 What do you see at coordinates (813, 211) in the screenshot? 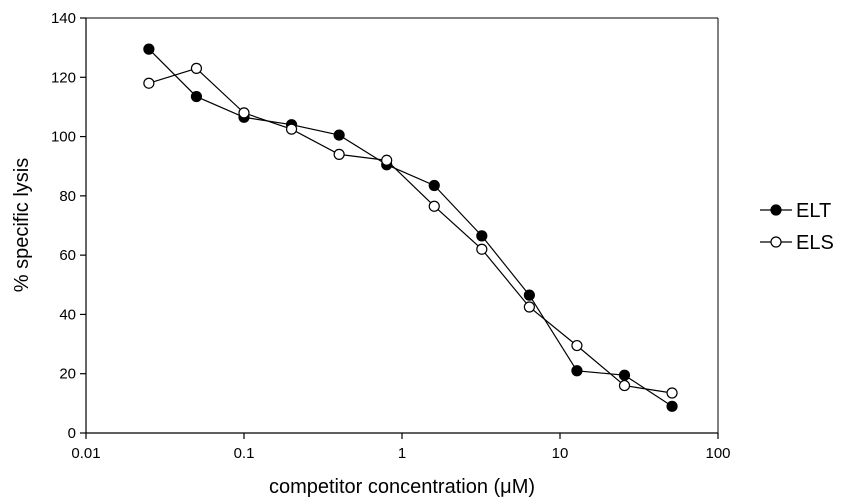
I see `legend-label-elt: ELT` at bounding box center [813, 211].